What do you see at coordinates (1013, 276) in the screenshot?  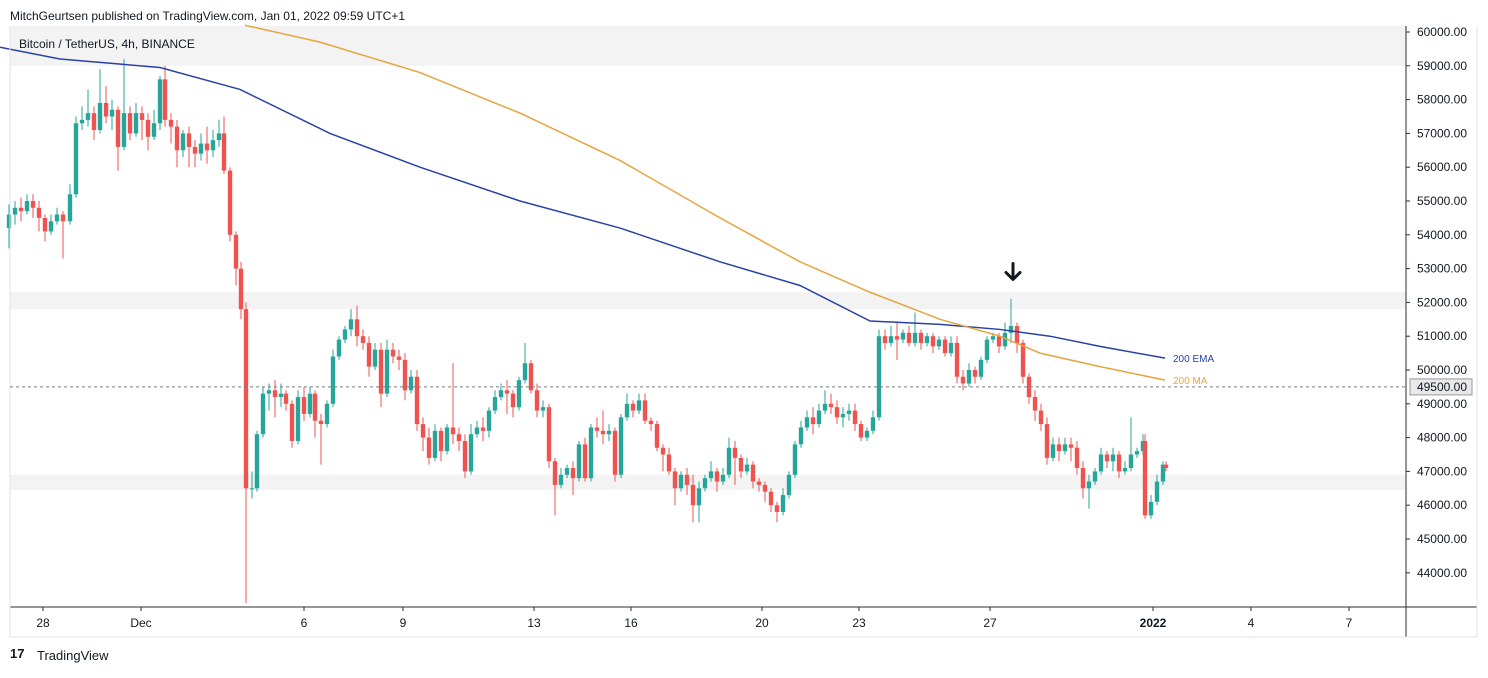 I see `arrow-head` at bounding box center [1013, 276].